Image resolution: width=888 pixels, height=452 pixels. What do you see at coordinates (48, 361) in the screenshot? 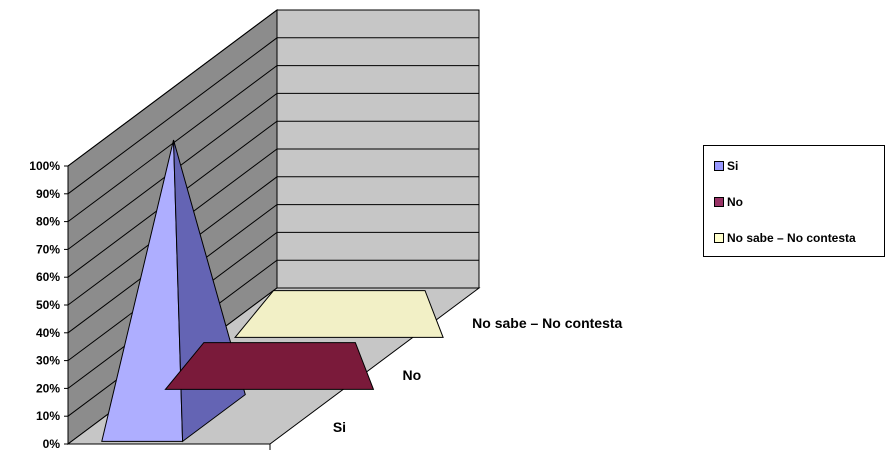
I see `y-tick-label: 30%` at bounding box center [48, 361].